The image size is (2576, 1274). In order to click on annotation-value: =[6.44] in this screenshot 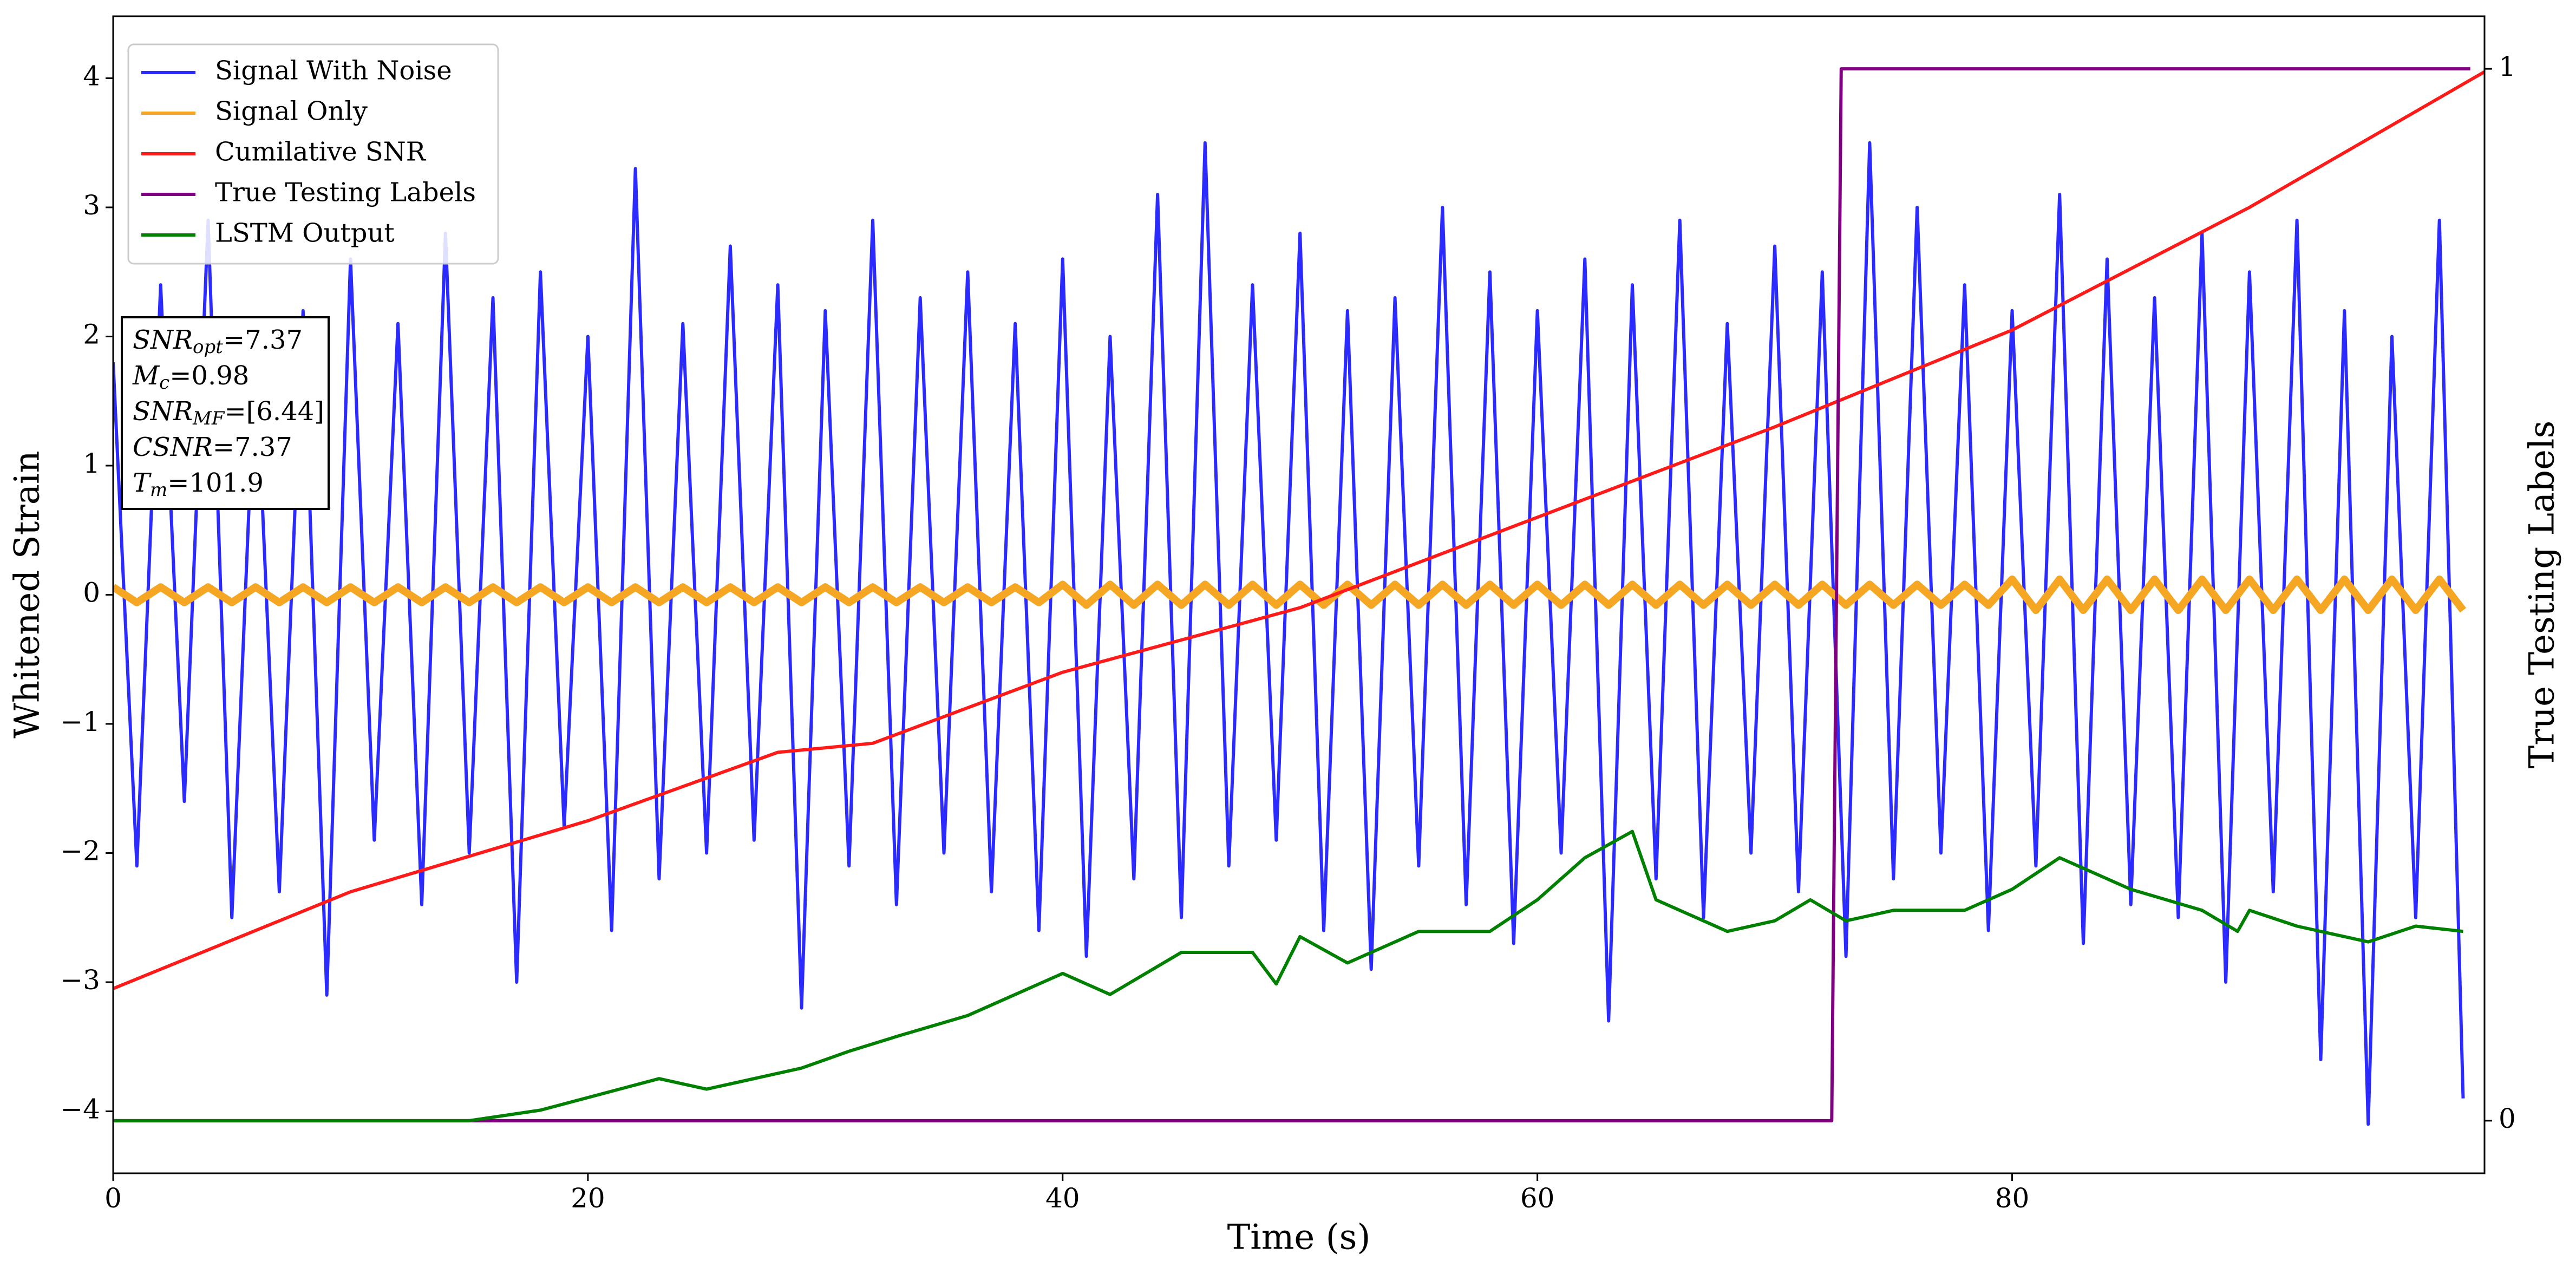, I will do `click(274, 411)`.